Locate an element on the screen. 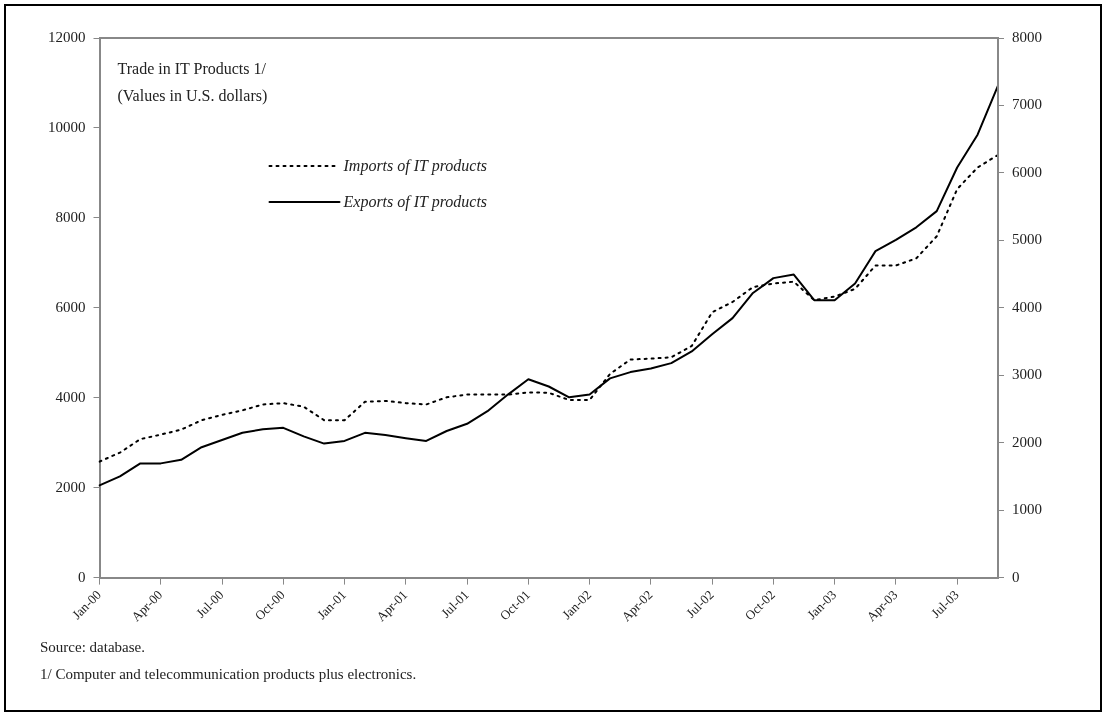 This screenshot has height=720, width=1110. legend-label: Exports of IT products is located at coordinates (415, 202).